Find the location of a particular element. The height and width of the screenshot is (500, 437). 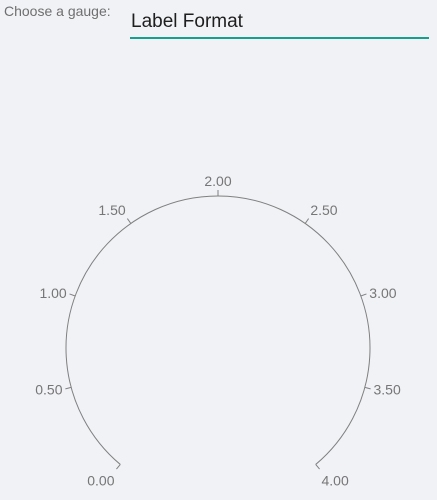

gauge-tick-label: 2.50 is located at coordinates (323, 210).